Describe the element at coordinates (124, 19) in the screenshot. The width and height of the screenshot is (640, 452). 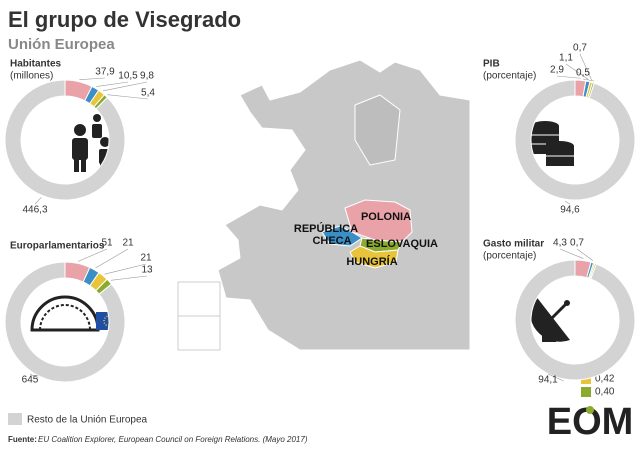
I see `title: El grupo de Visegrado` at that location.